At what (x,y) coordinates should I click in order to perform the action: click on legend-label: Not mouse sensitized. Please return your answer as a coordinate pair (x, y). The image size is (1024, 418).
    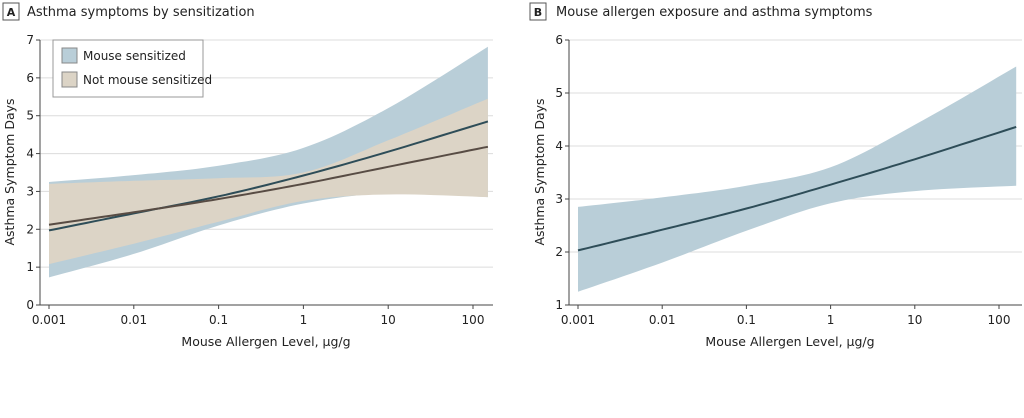
    Looking at the image, I should click on (147, 80).